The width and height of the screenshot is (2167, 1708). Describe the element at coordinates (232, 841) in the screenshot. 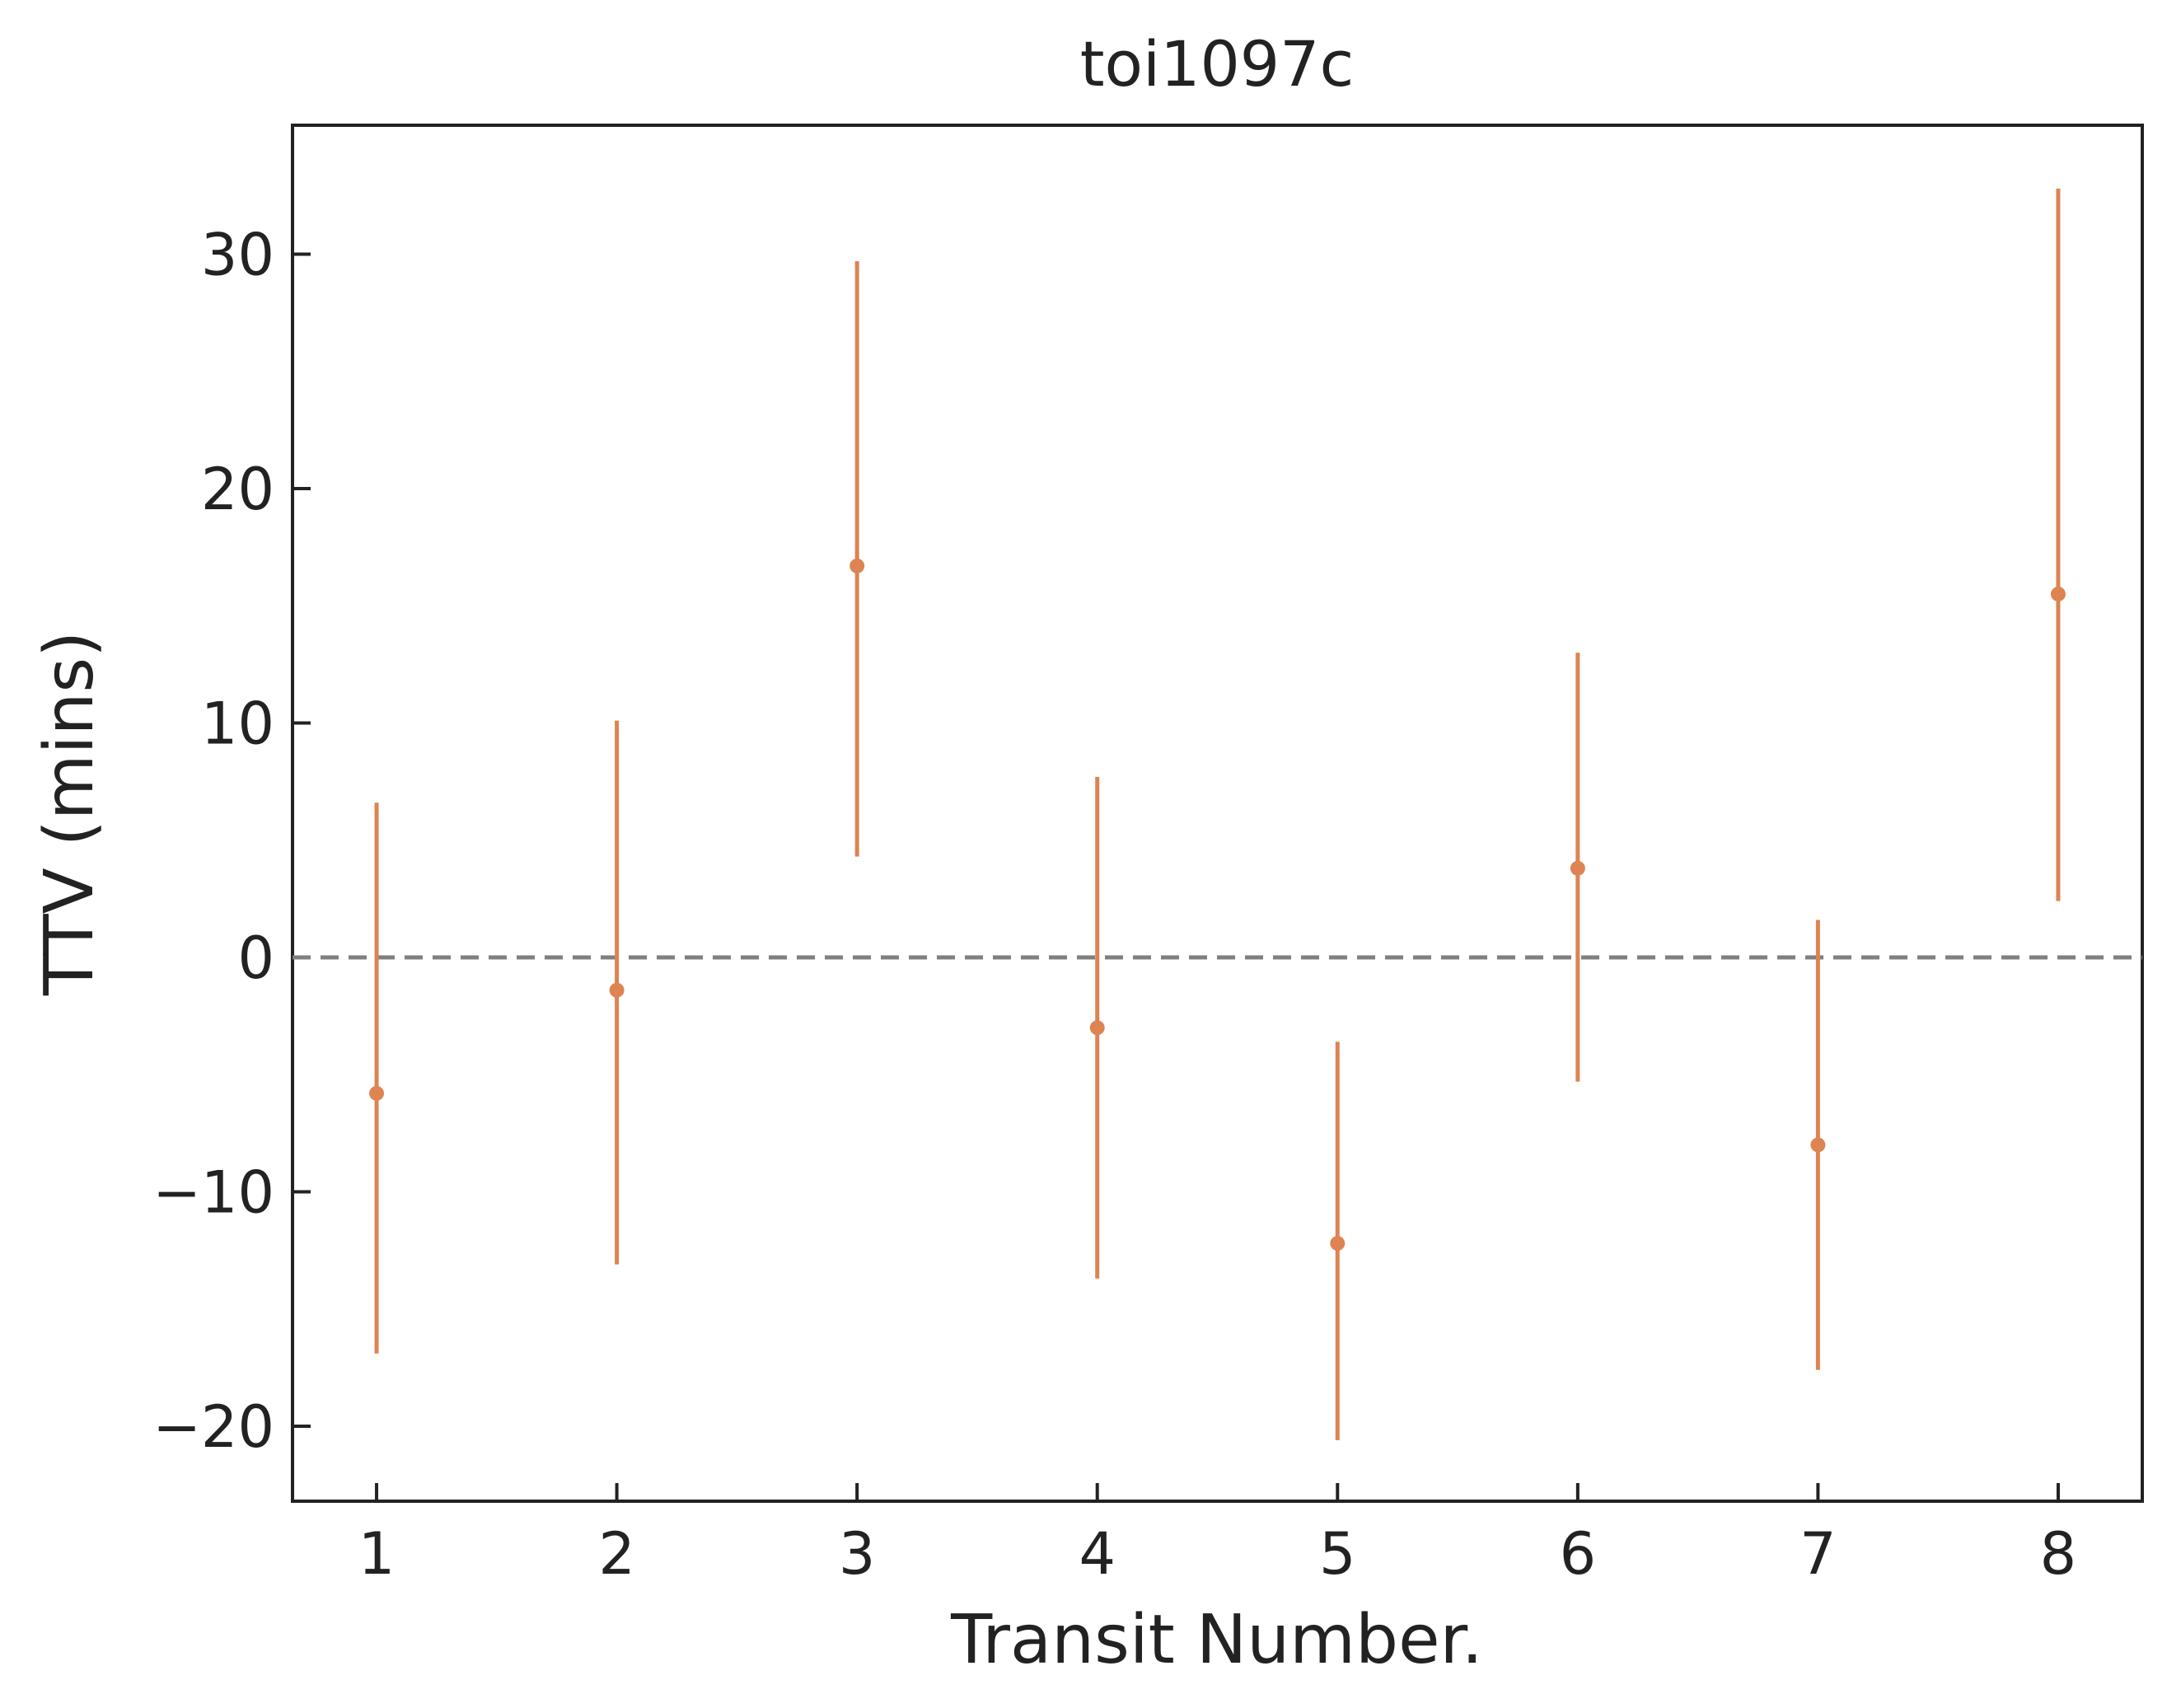

I see `y-axis-ticks: −20 −10 0 10 20 30` at that location.